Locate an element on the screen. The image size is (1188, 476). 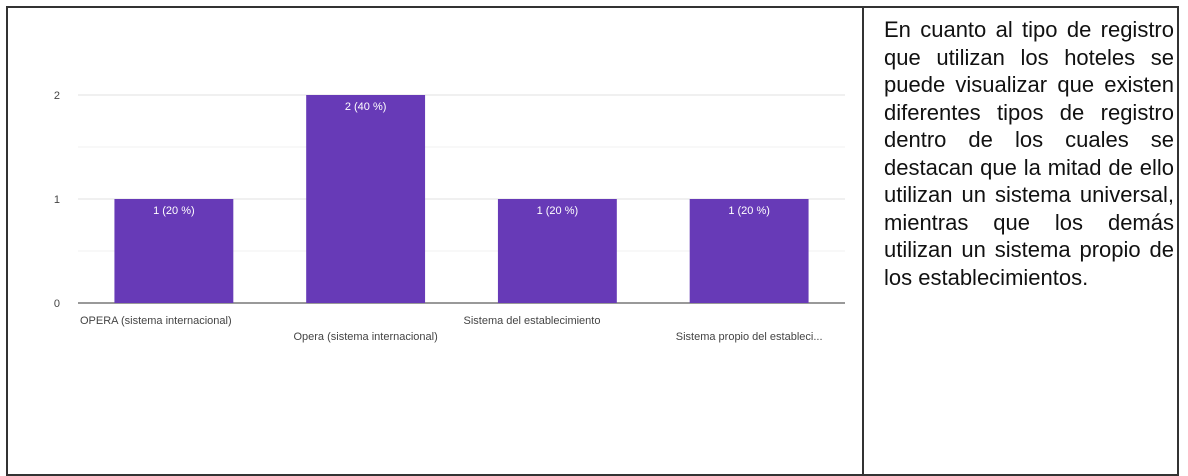
x-category-label: Sistema del establecimiento is located at coordinates (532, 321).